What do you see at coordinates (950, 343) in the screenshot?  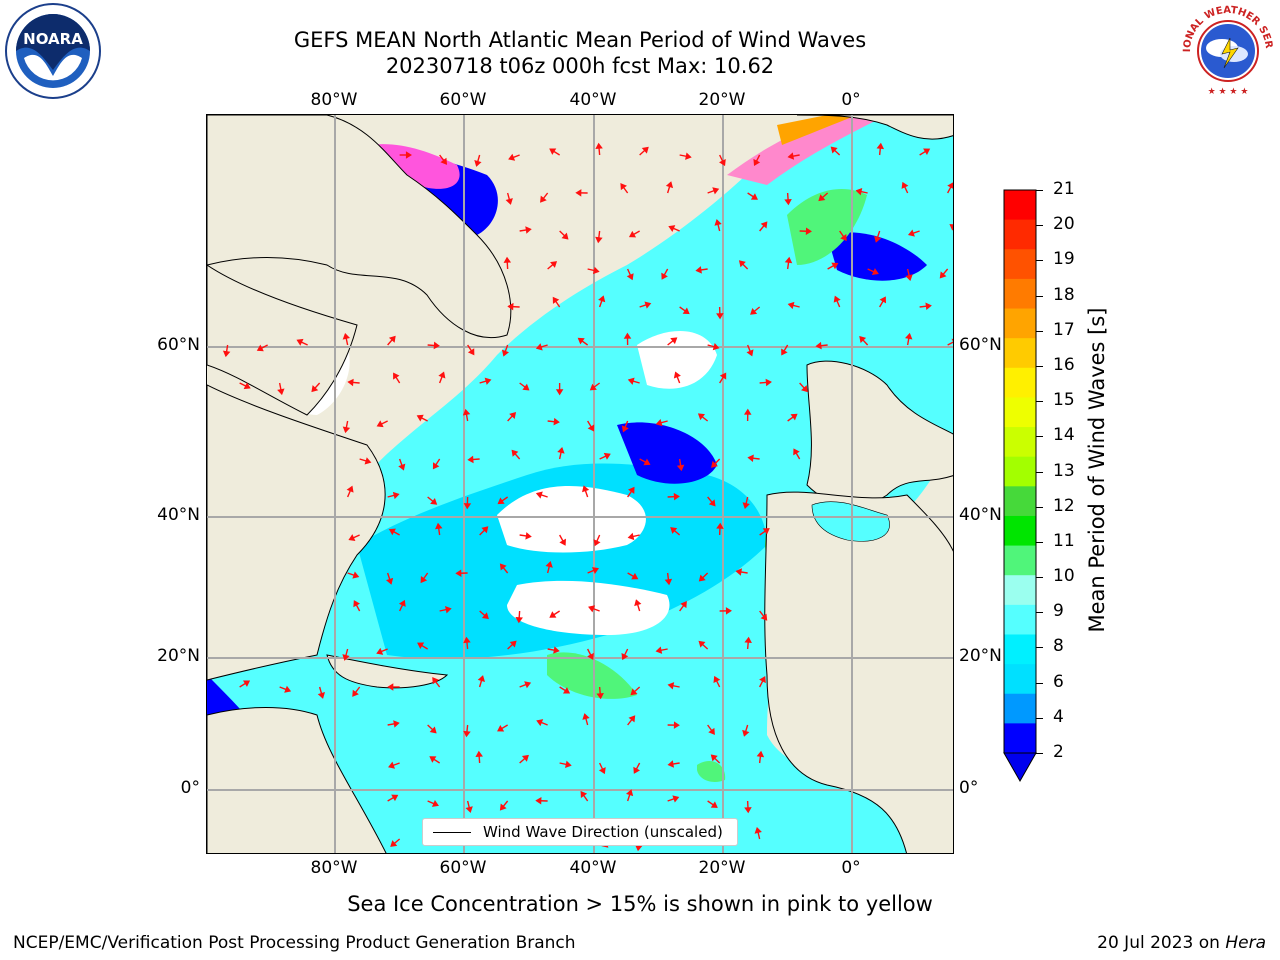 I see `wind-wave-direction-arrow` at bounding box center [950, 343].